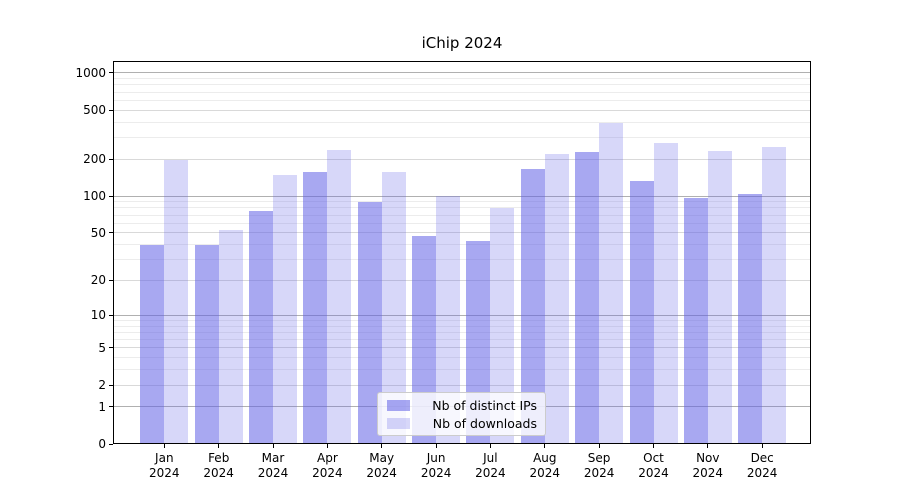 Image resolution: width=900 pixels, height=500 pixels. Describe the element at coordinates (206, 343) in the screenshot. I see `bar-distinct-ips-feb` at that location.